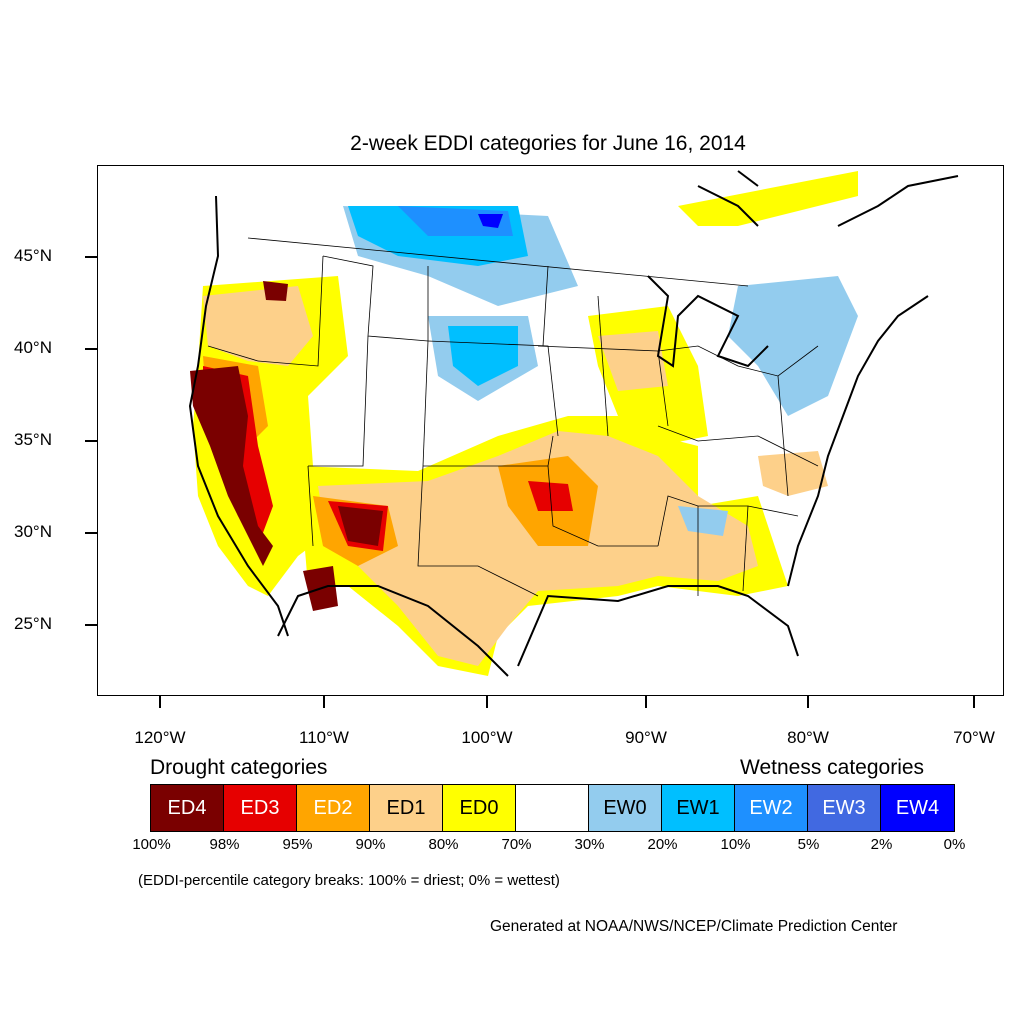  What do you see at coordinates (771, 808) in the screenshot?
I see `legend-box-ew2: EW2` at bounding box center [771, 808].